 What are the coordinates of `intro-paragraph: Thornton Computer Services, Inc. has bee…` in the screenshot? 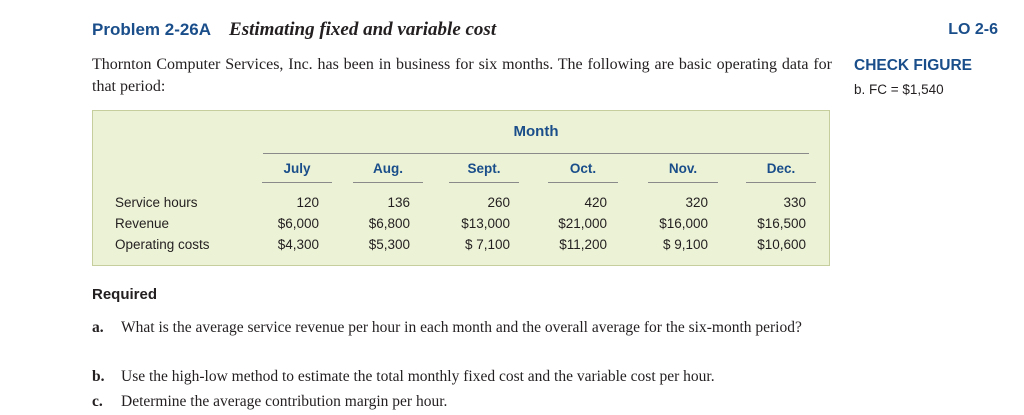 It's located at (462, 75).